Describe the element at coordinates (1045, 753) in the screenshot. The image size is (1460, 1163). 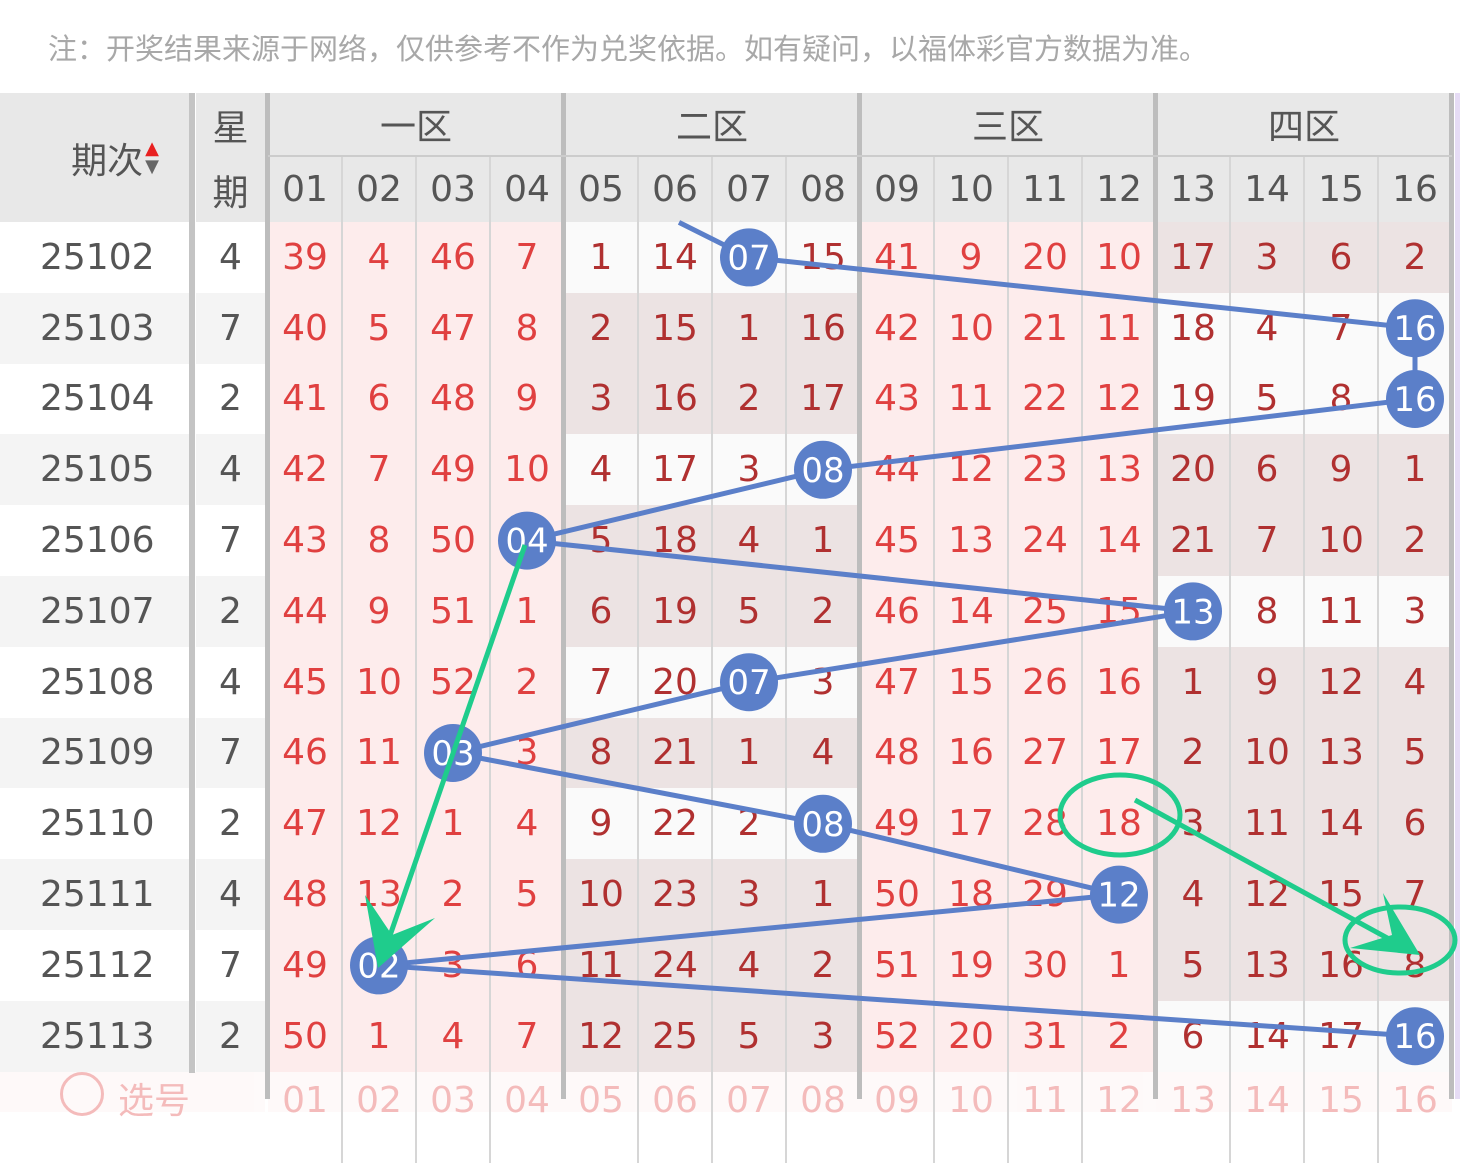
I see `miss-cell: 27` at that location.